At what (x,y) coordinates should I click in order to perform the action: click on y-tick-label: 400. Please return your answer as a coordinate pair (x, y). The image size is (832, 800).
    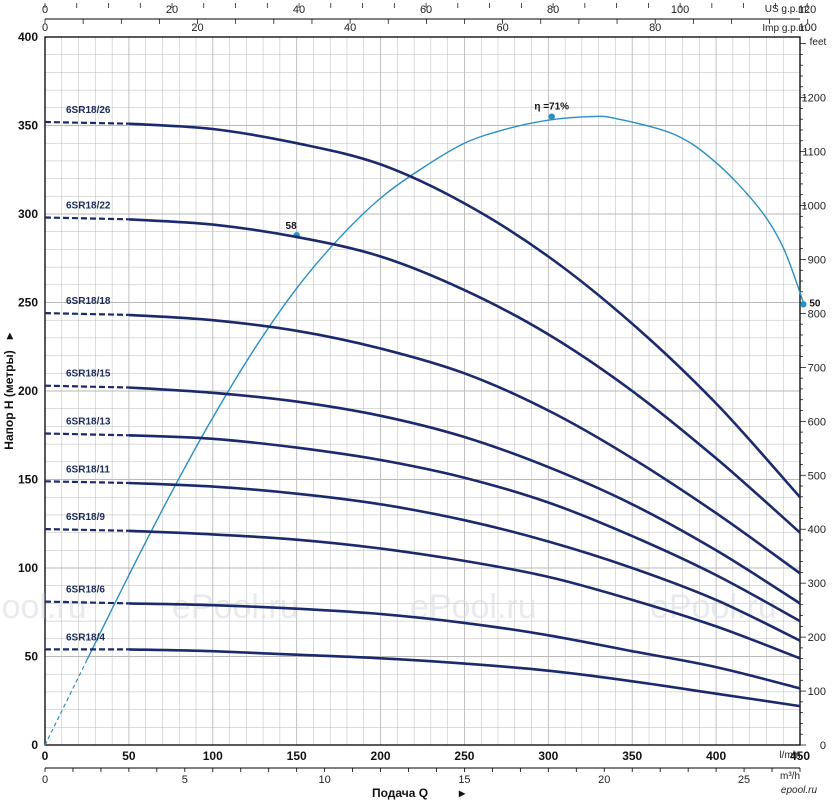
    Looking at the image, I should click on (28, 37).